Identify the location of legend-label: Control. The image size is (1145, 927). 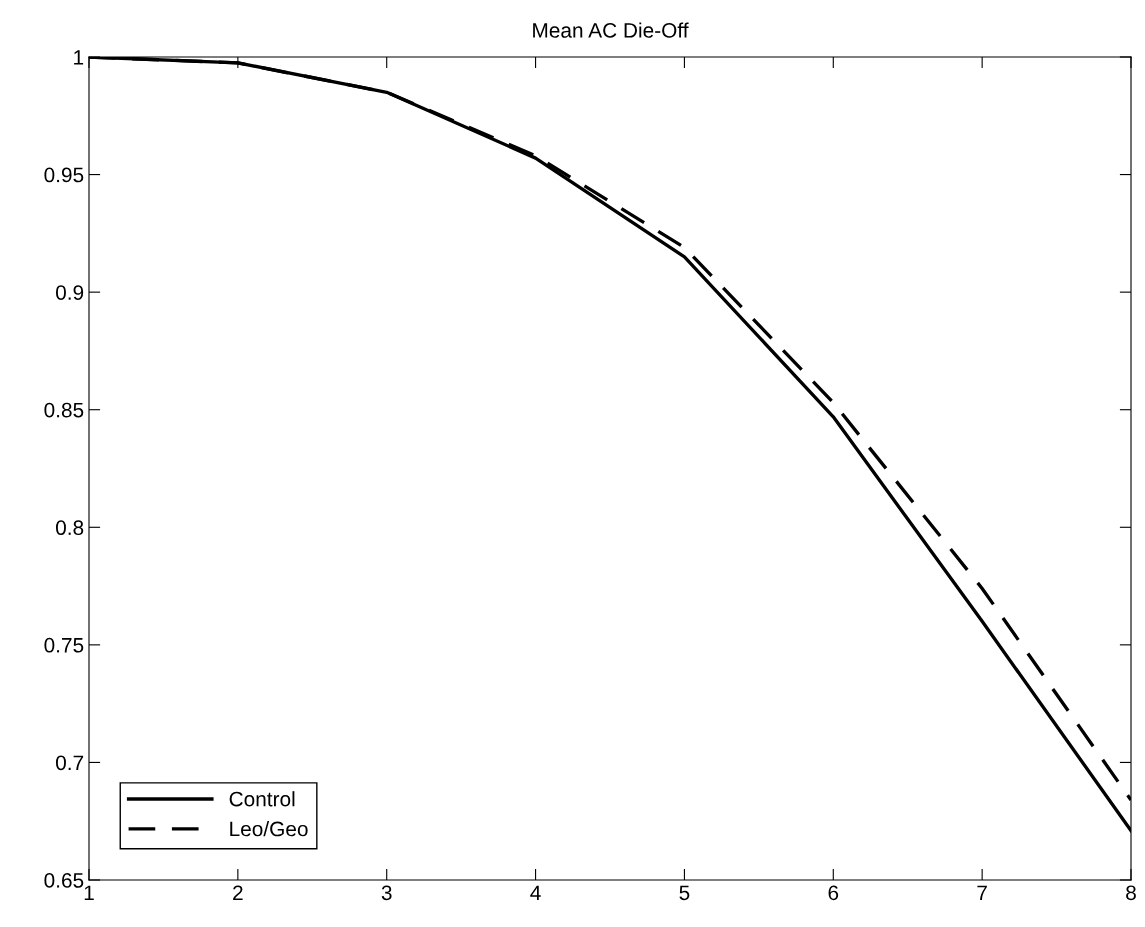
(262, 799).